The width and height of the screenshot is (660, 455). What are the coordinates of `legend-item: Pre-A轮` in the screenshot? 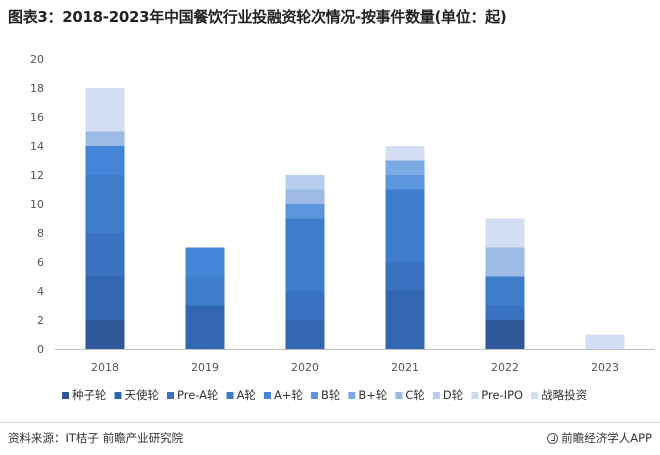 It's located at (193, 395).